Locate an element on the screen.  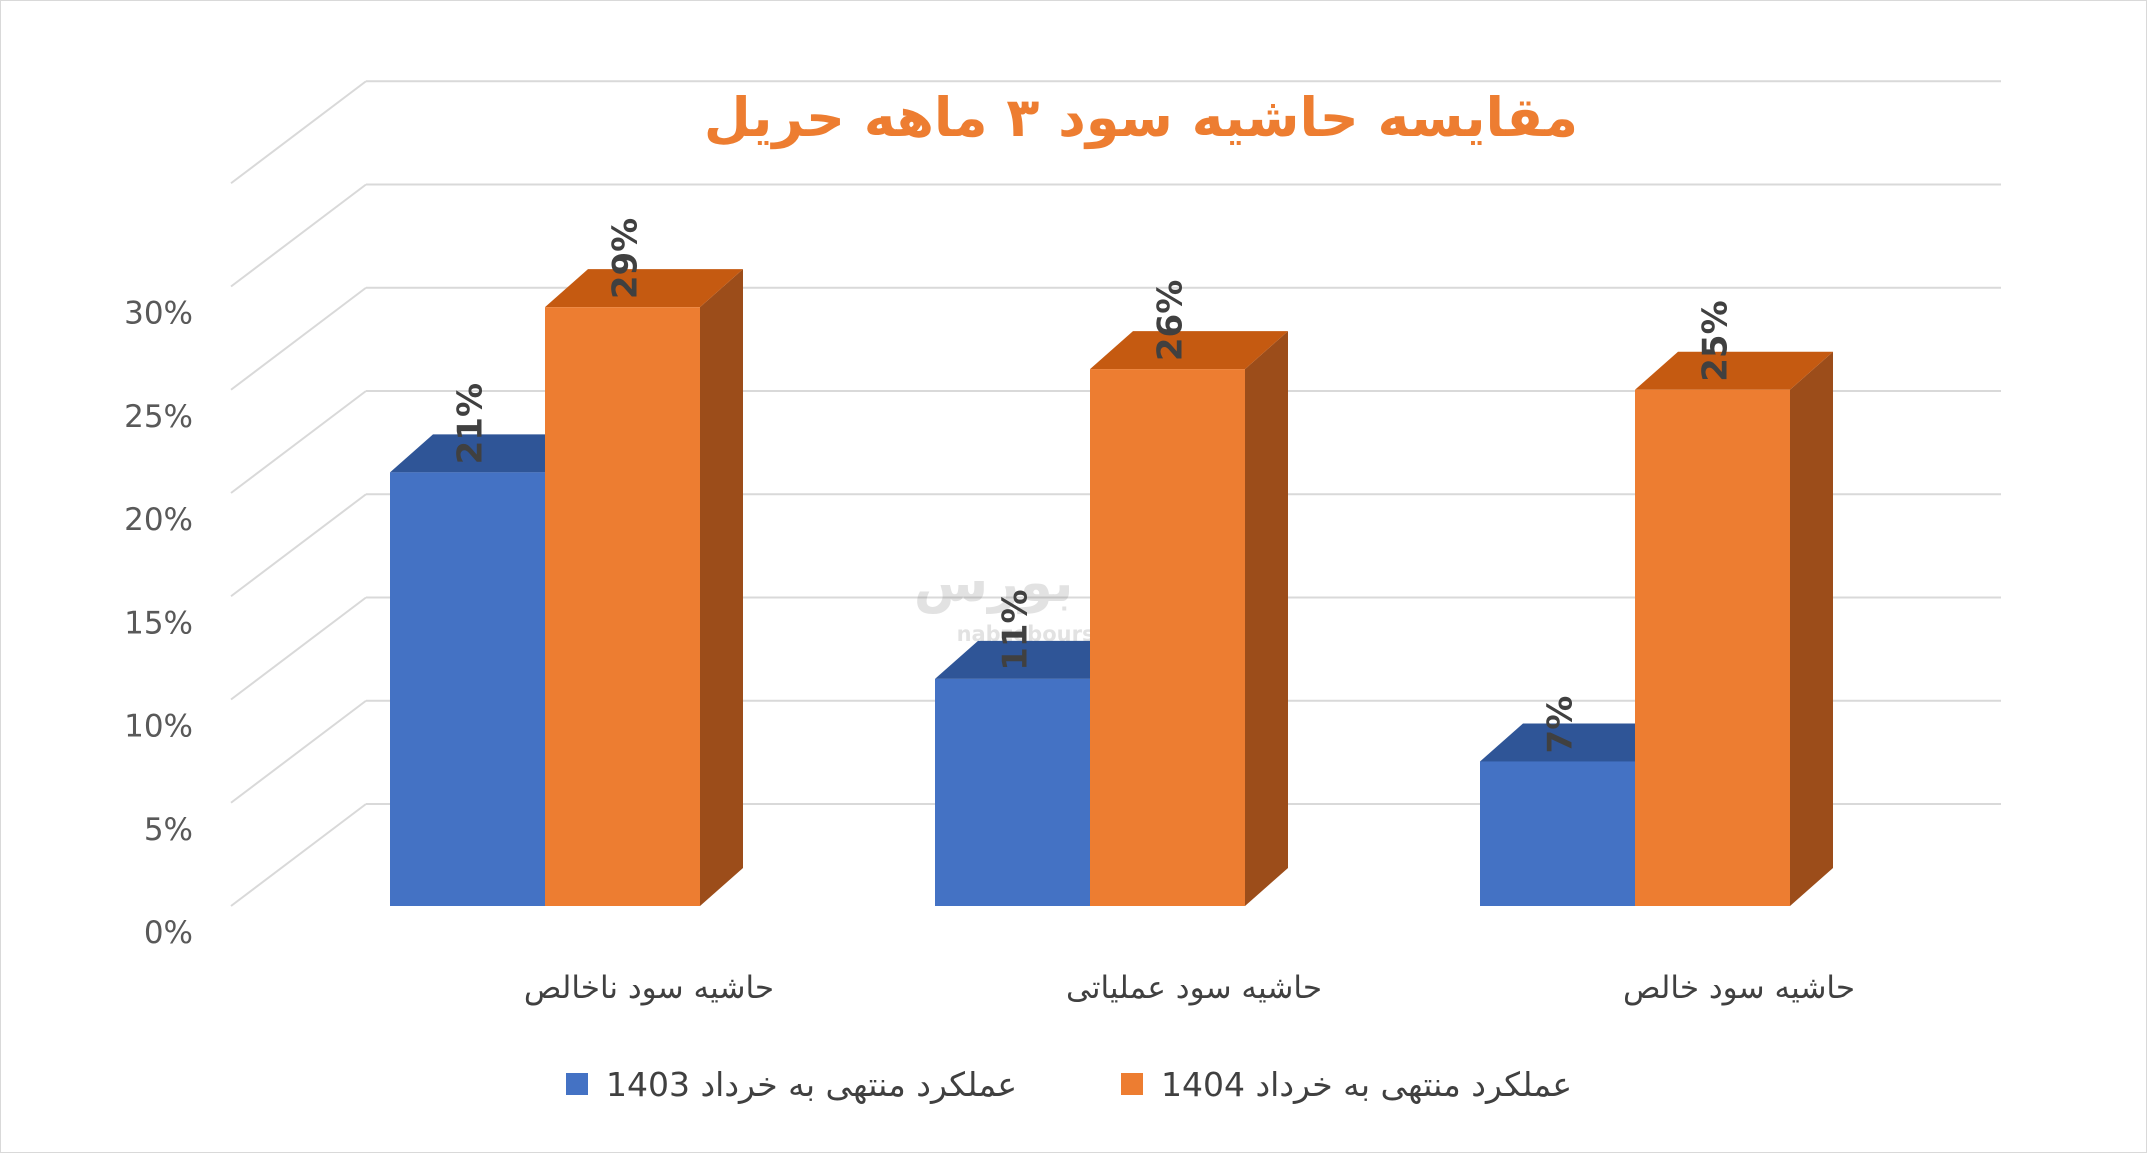
y-tick-label: 5% is located at coordinates (168, 830).